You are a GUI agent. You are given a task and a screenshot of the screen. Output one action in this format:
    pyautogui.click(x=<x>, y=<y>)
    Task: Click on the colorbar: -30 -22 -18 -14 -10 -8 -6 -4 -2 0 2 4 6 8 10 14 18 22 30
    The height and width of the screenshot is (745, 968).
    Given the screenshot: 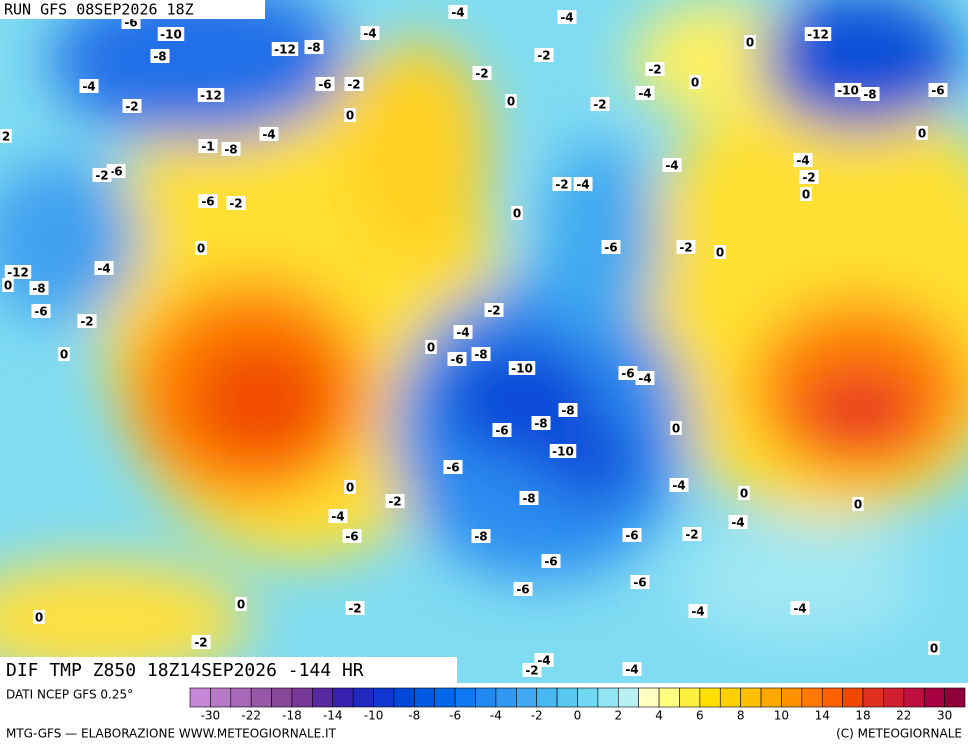 What is the action you would take?
    pyautogui.click(x=577, y=705)
    